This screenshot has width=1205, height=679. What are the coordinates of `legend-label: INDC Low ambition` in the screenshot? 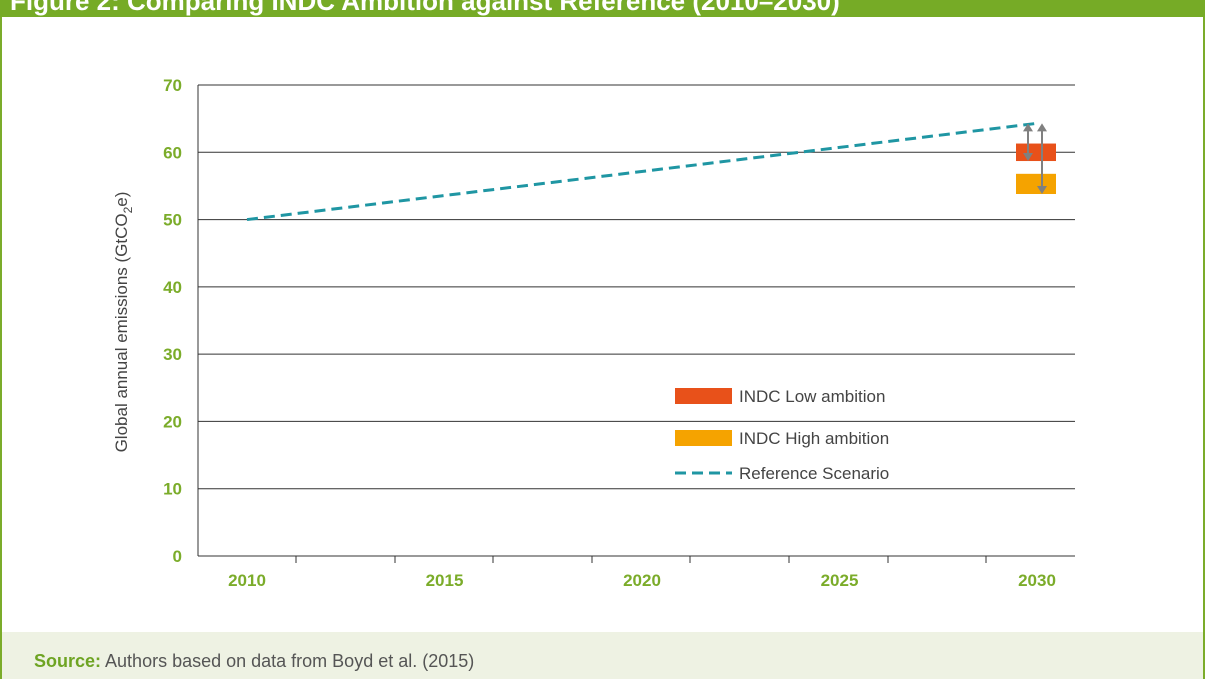 It's located at (812, 396).